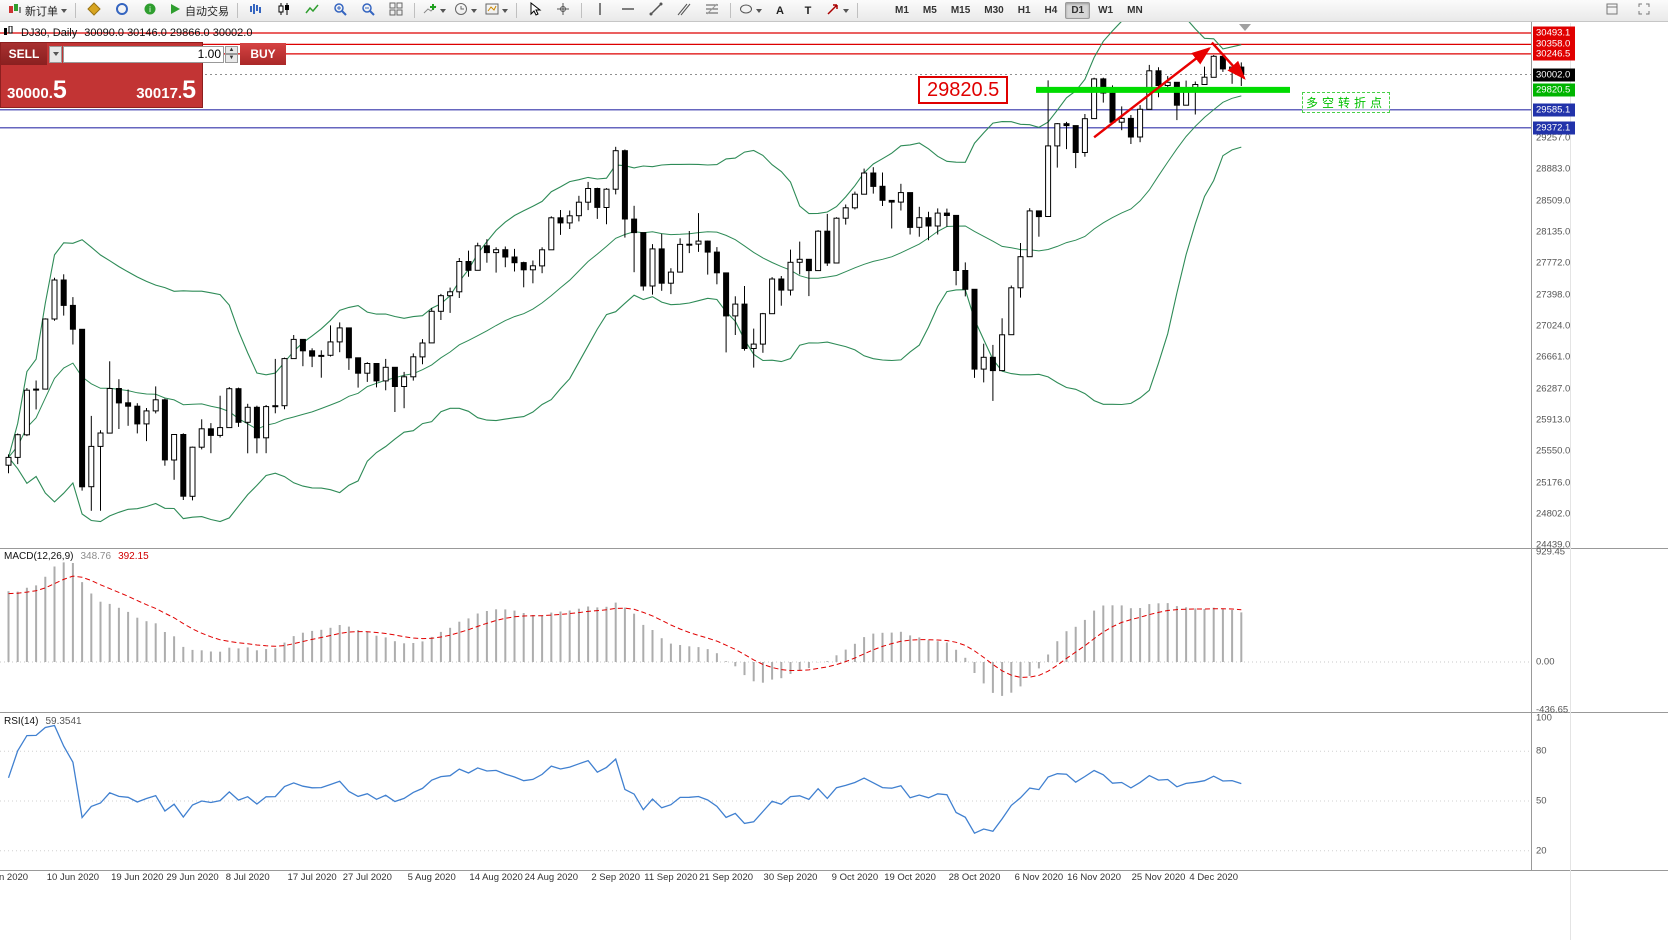 The height and width of the screenshot is (940, 1668). I want to click on date-label: 6 Nov 2020, so click(1039, 877).